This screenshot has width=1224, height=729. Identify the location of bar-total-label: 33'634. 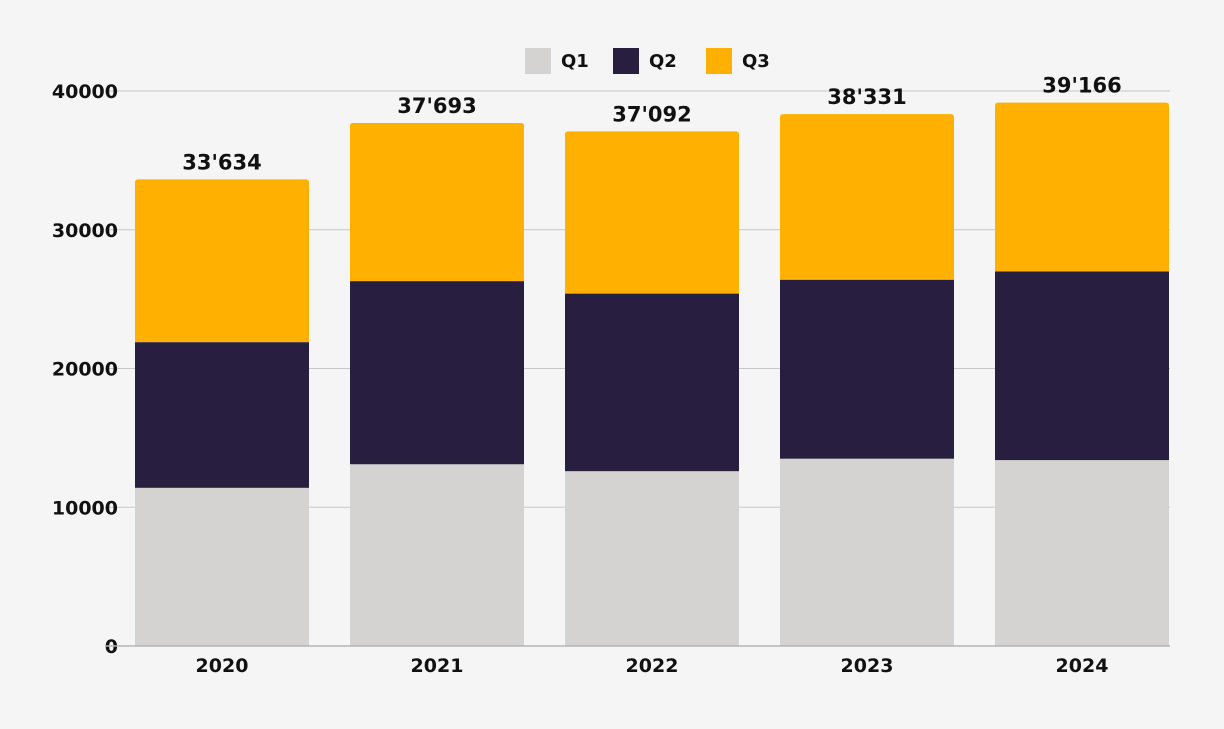
(222, 162).